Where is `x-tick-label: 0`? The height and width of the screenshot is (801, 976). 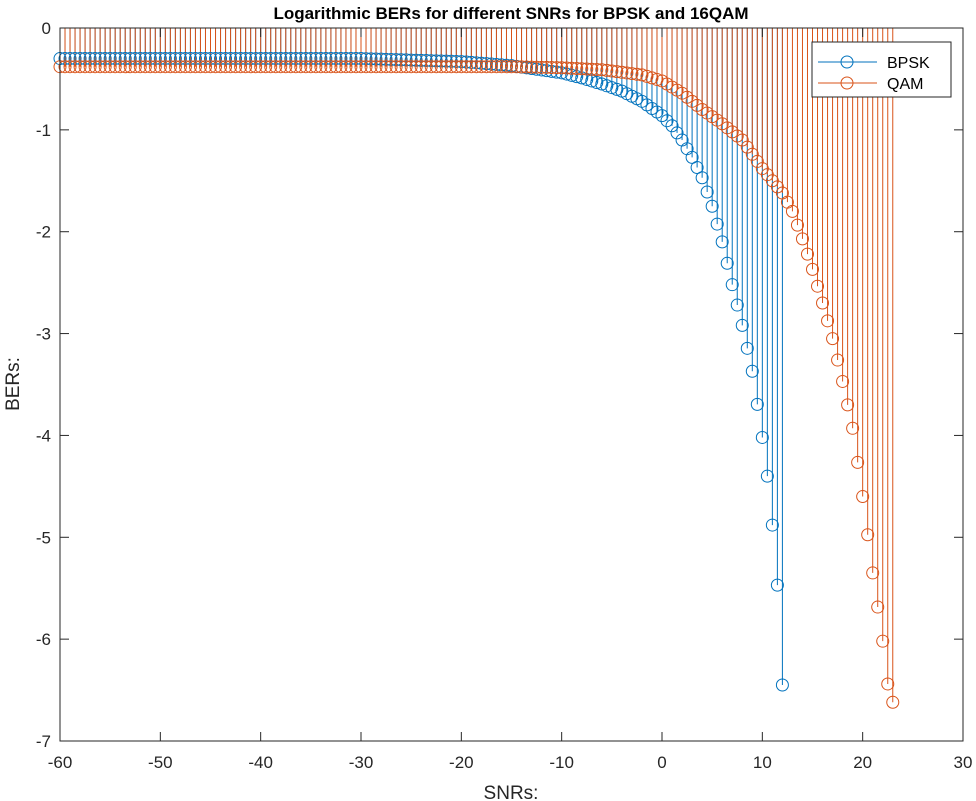
x-tick-label: 0 is located at coordinates (661, 762).